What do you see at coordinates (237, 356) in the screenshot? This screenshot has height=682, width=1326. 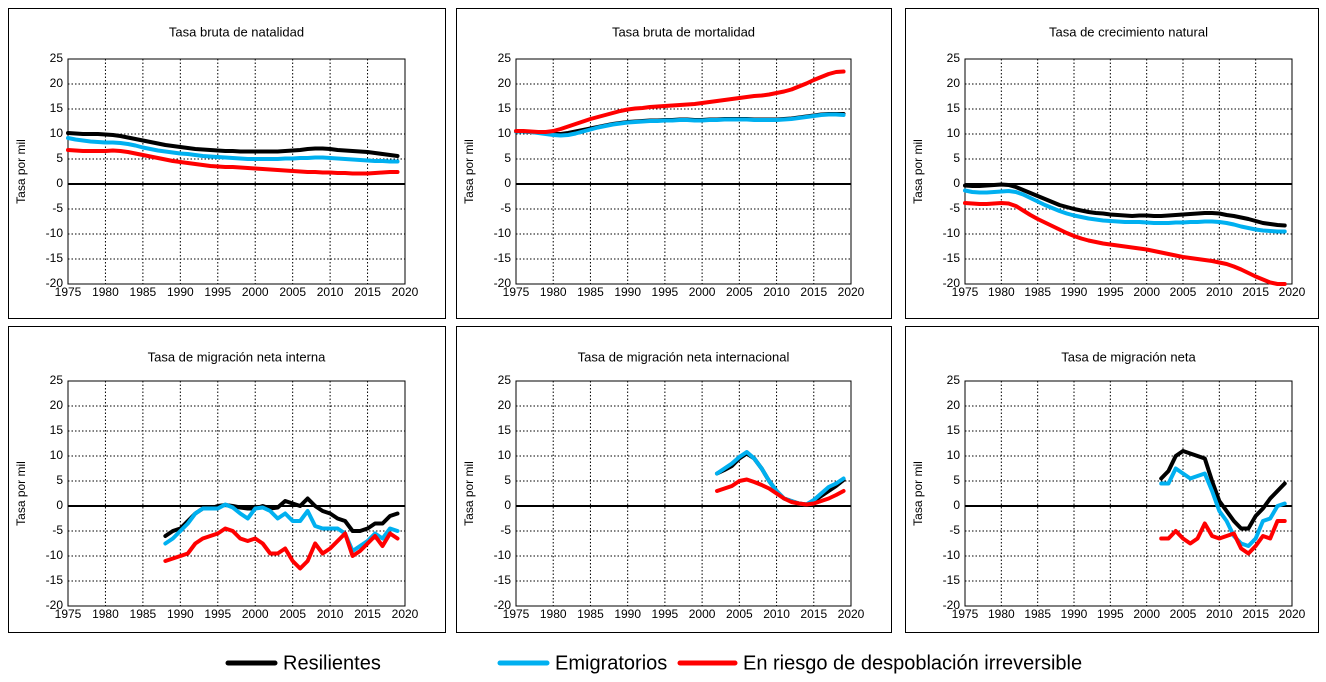 I see `chart-title: Tasa de migración neta interna` at bounding box center [237, 356].